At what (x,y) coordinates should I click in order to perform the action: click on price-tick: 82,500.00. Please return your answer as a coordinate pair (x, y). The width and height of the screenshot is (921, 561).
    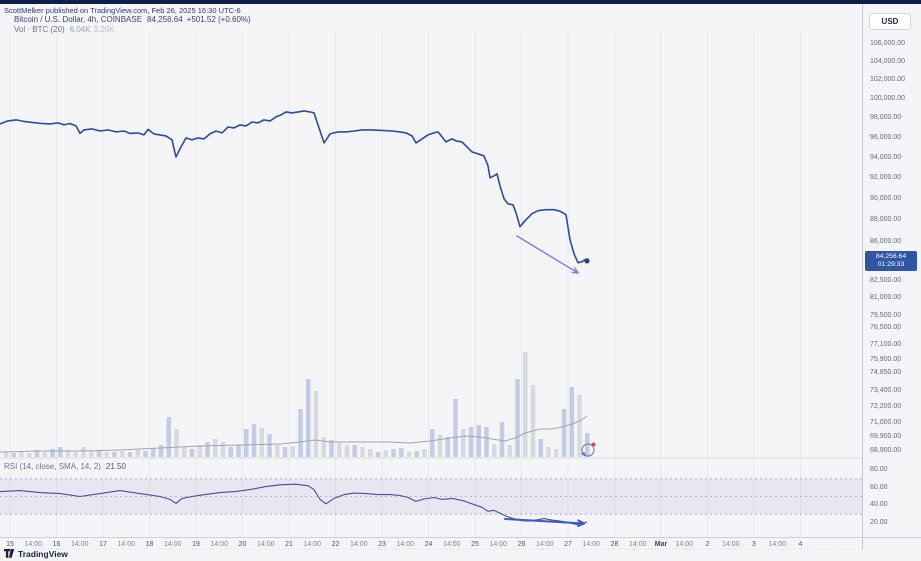
    Looking at the image, I should click on (886, 280).